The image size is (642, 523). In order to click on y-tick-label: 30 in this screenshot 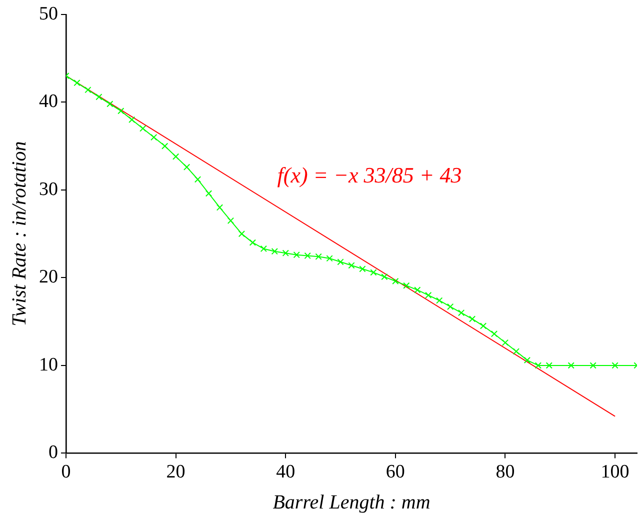, I will do `click(48, 189)`.